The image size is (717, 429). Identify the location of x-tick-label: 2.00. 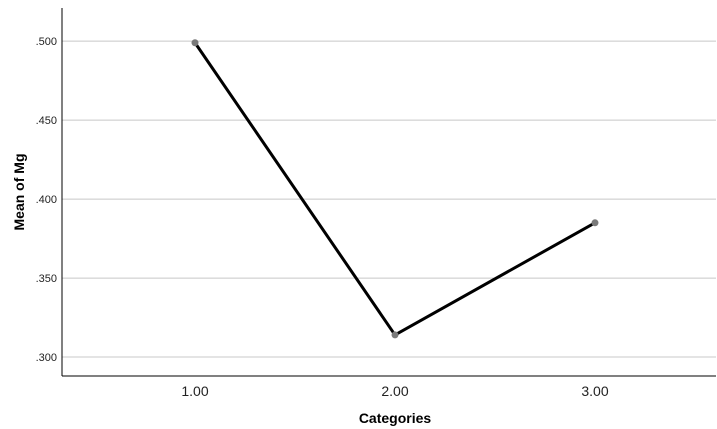
(394, 391).